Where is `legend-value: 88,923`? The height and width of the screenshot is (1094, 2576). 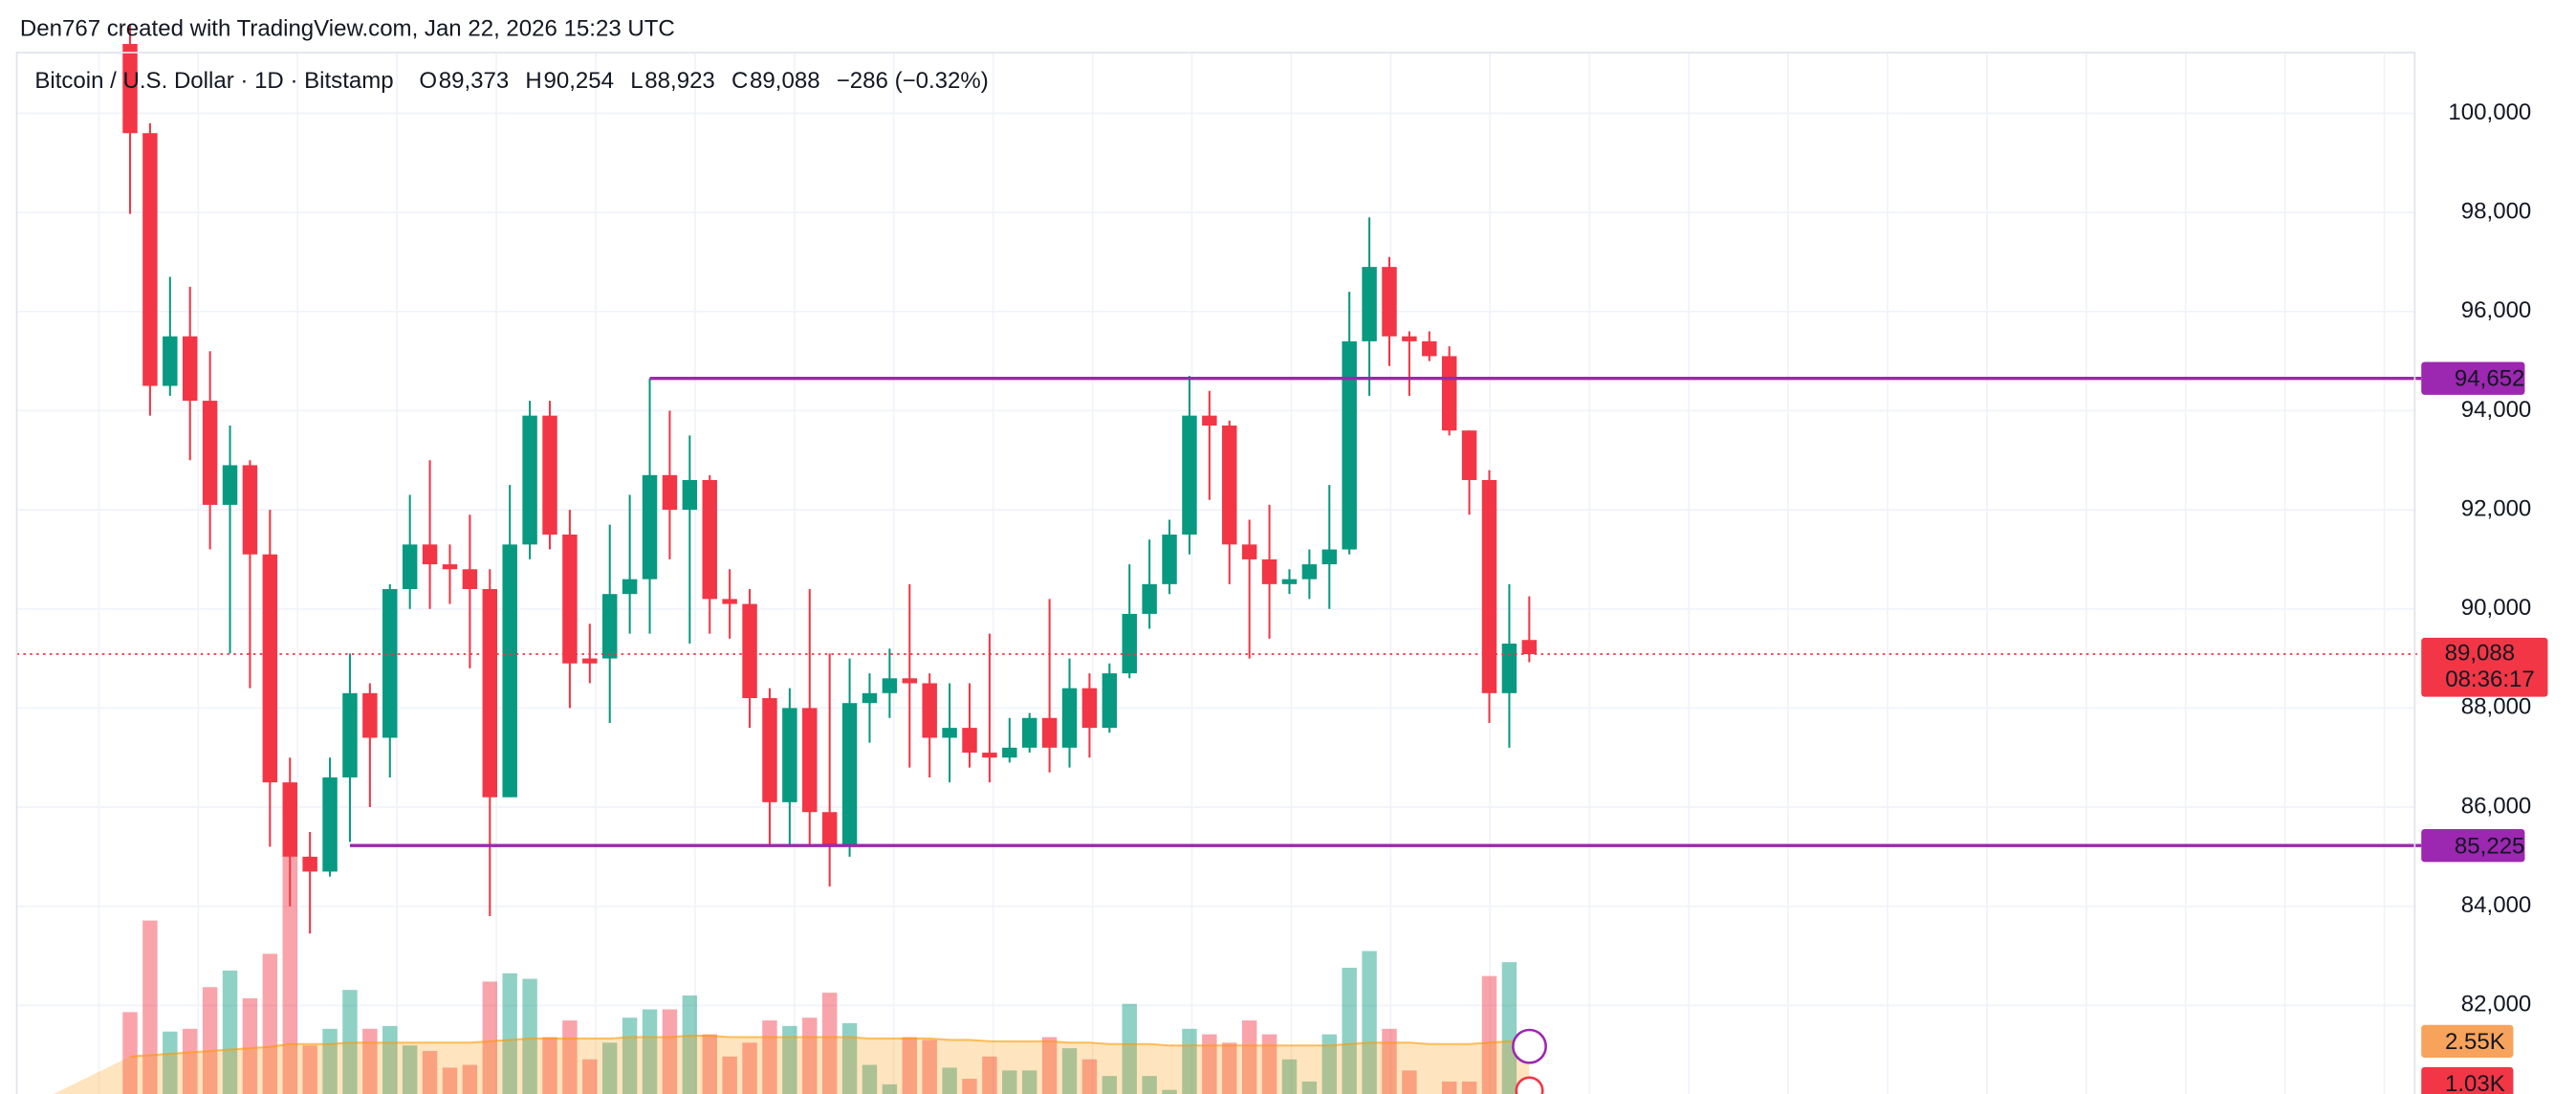 legend-value: 88,923 is located at coordinates (679, 81).